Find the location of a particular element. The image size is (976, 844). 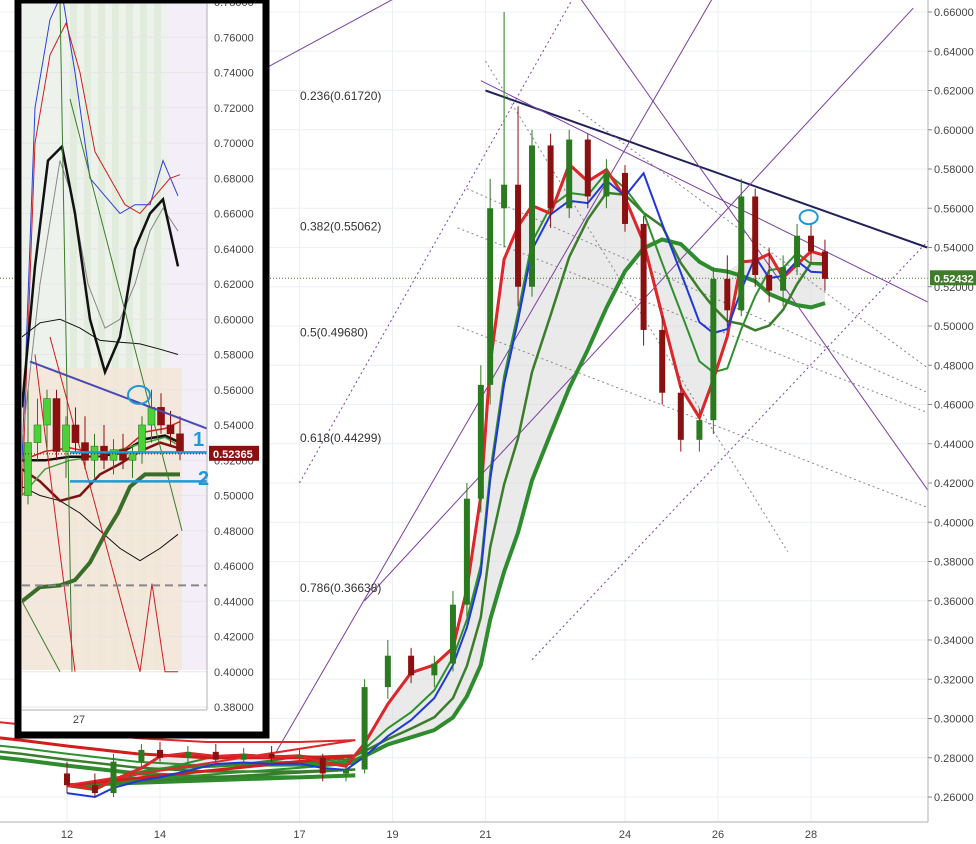

price-tick-label: 0.36000 is located at coordinates (954, 602).